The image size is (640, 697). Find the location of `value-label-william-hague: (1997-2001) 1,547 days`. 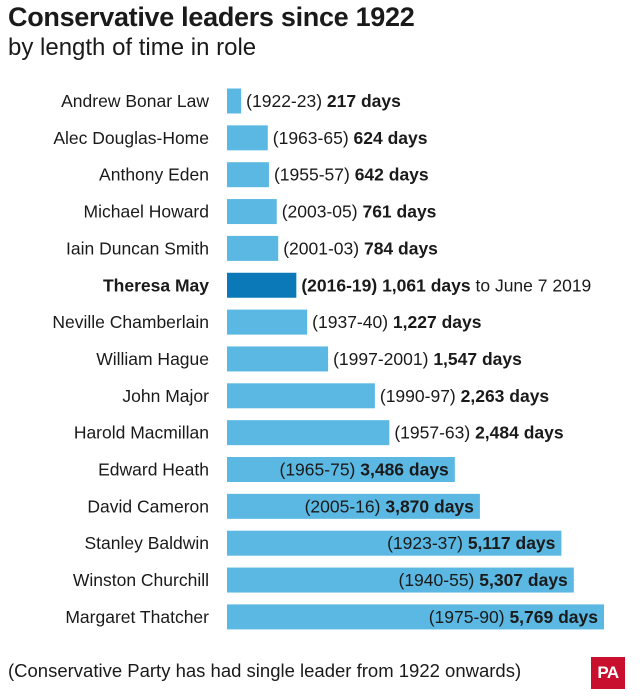

value-label-william-hague: (1997-2001) 1,547 days is located at coordinates (427, 359).